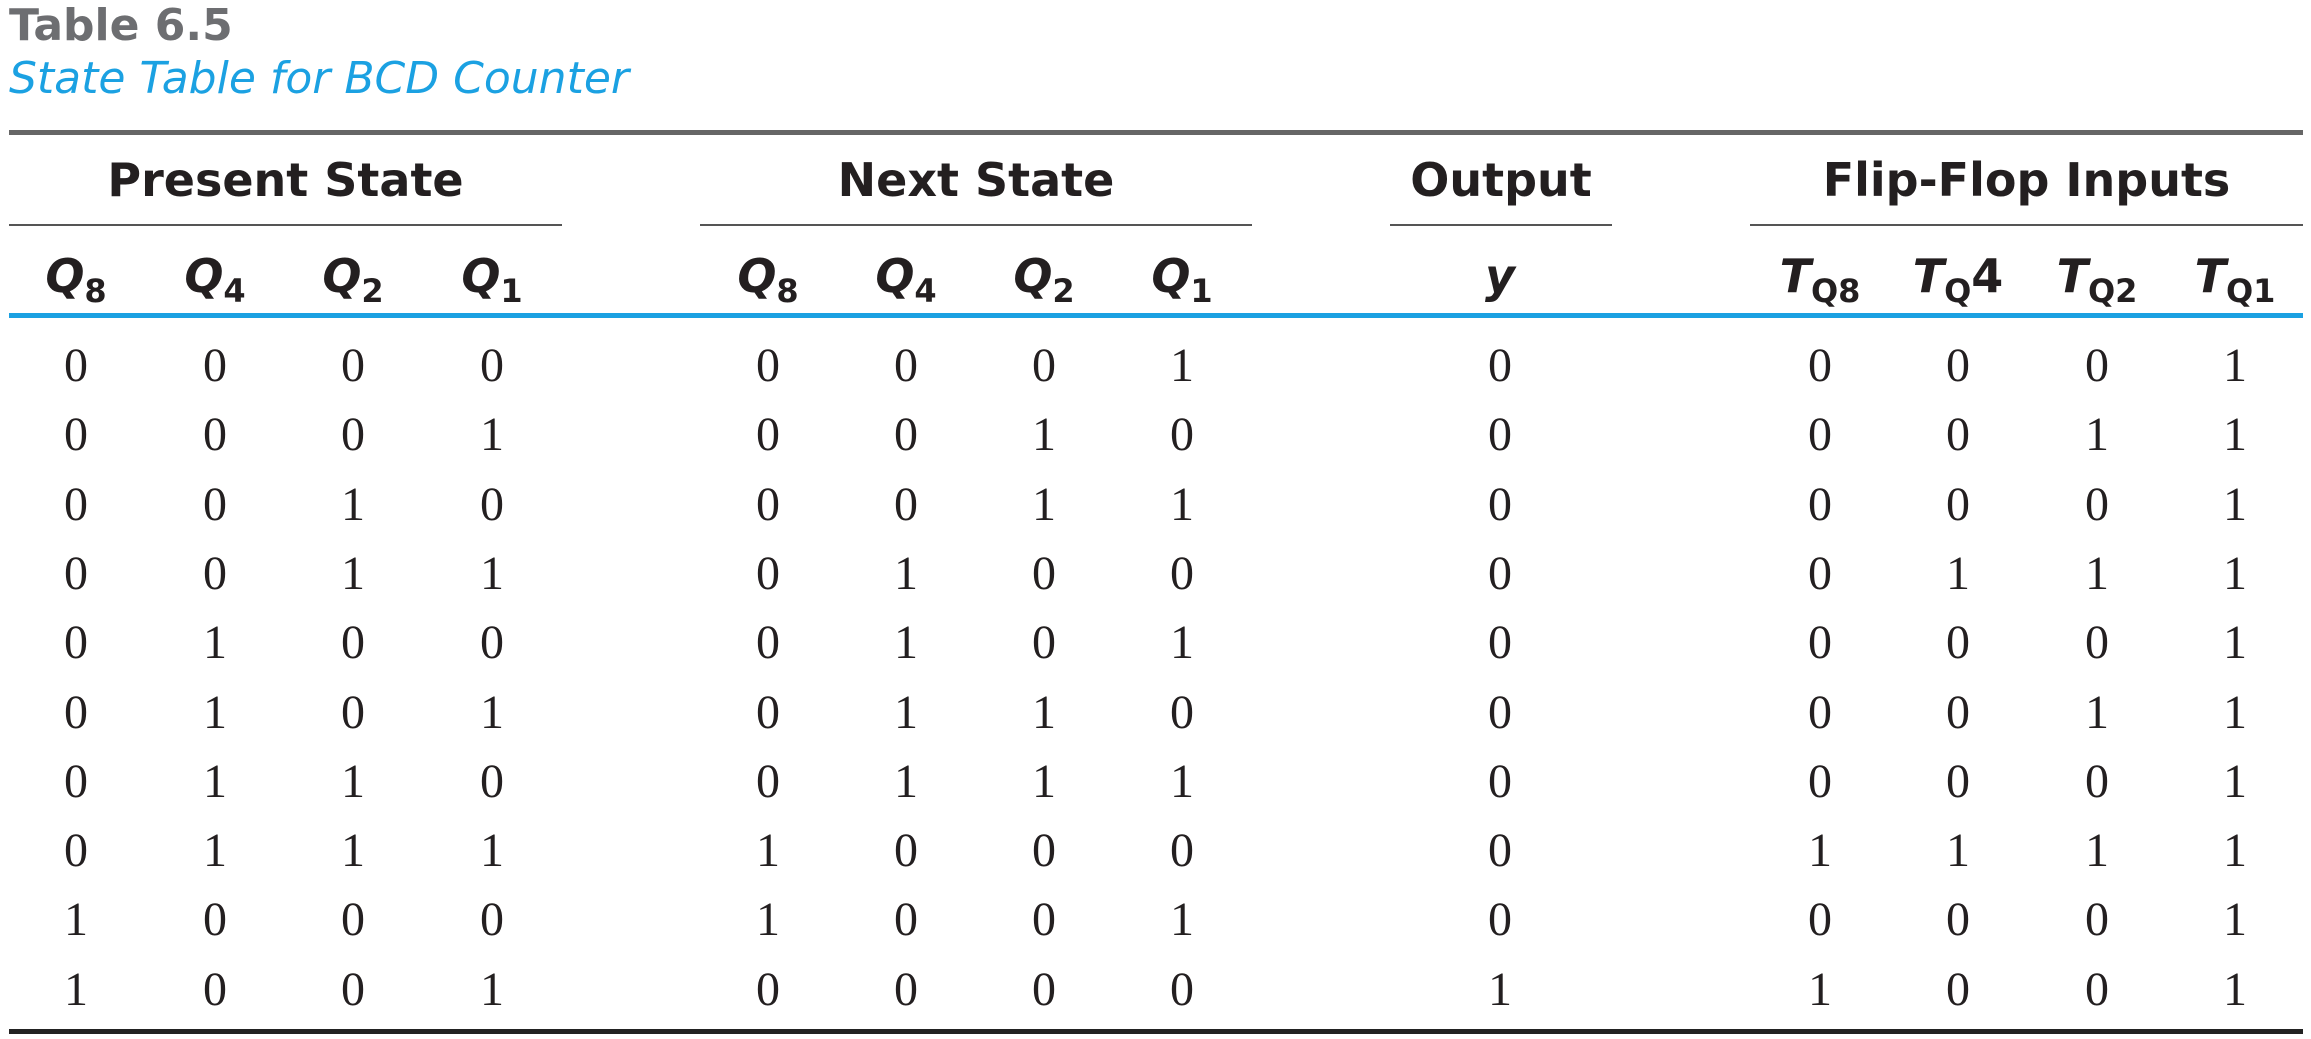 Image resolution: width=2311 pixels, height=1039 pixels. What do you see at coordinates (1156, 132) in the screenshot?
I see `top-rule` at bounding box center [1156, 132].